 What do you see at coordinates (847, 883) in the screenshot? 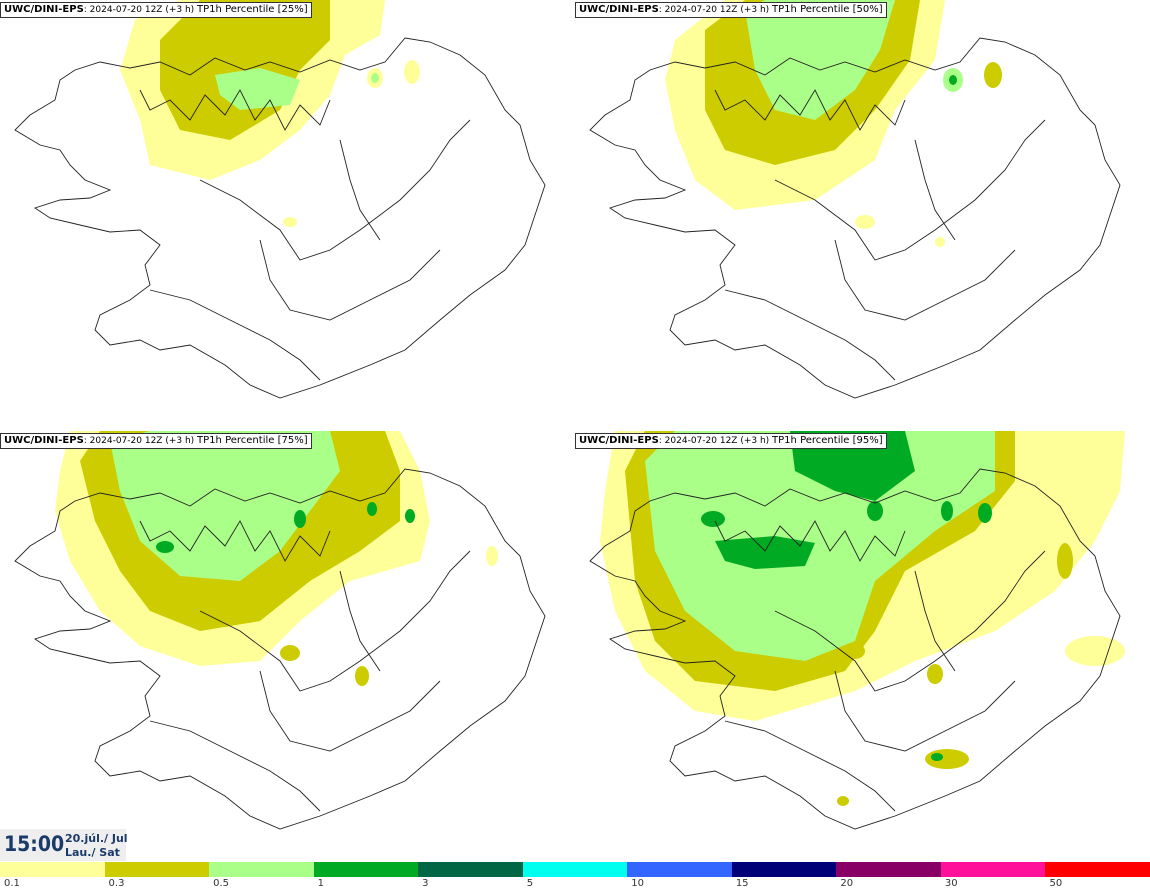
I see `colorbar-tick-label: 20` at bounding box center [847, 883].